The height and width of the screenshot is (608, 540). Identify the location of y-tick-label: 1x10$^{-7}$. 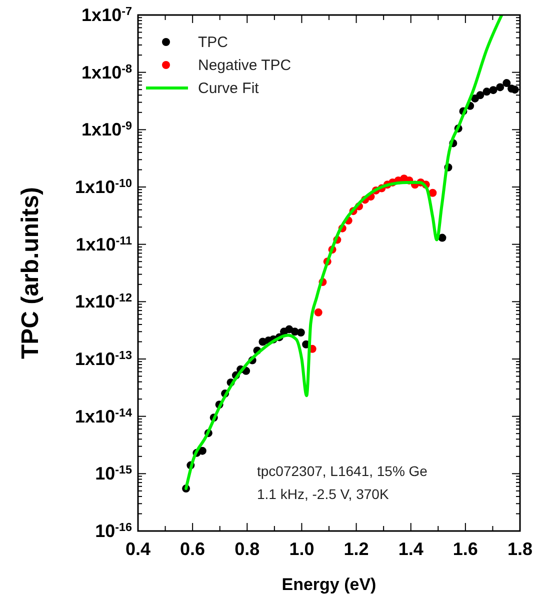
(107, 14).